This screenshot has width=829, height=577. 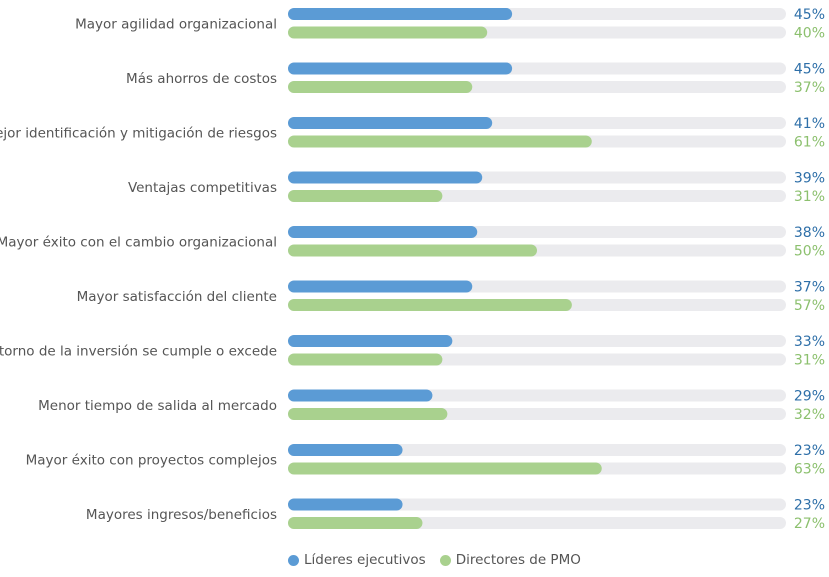 I want to click on data-label: 61%, so click(x=809, y=143).